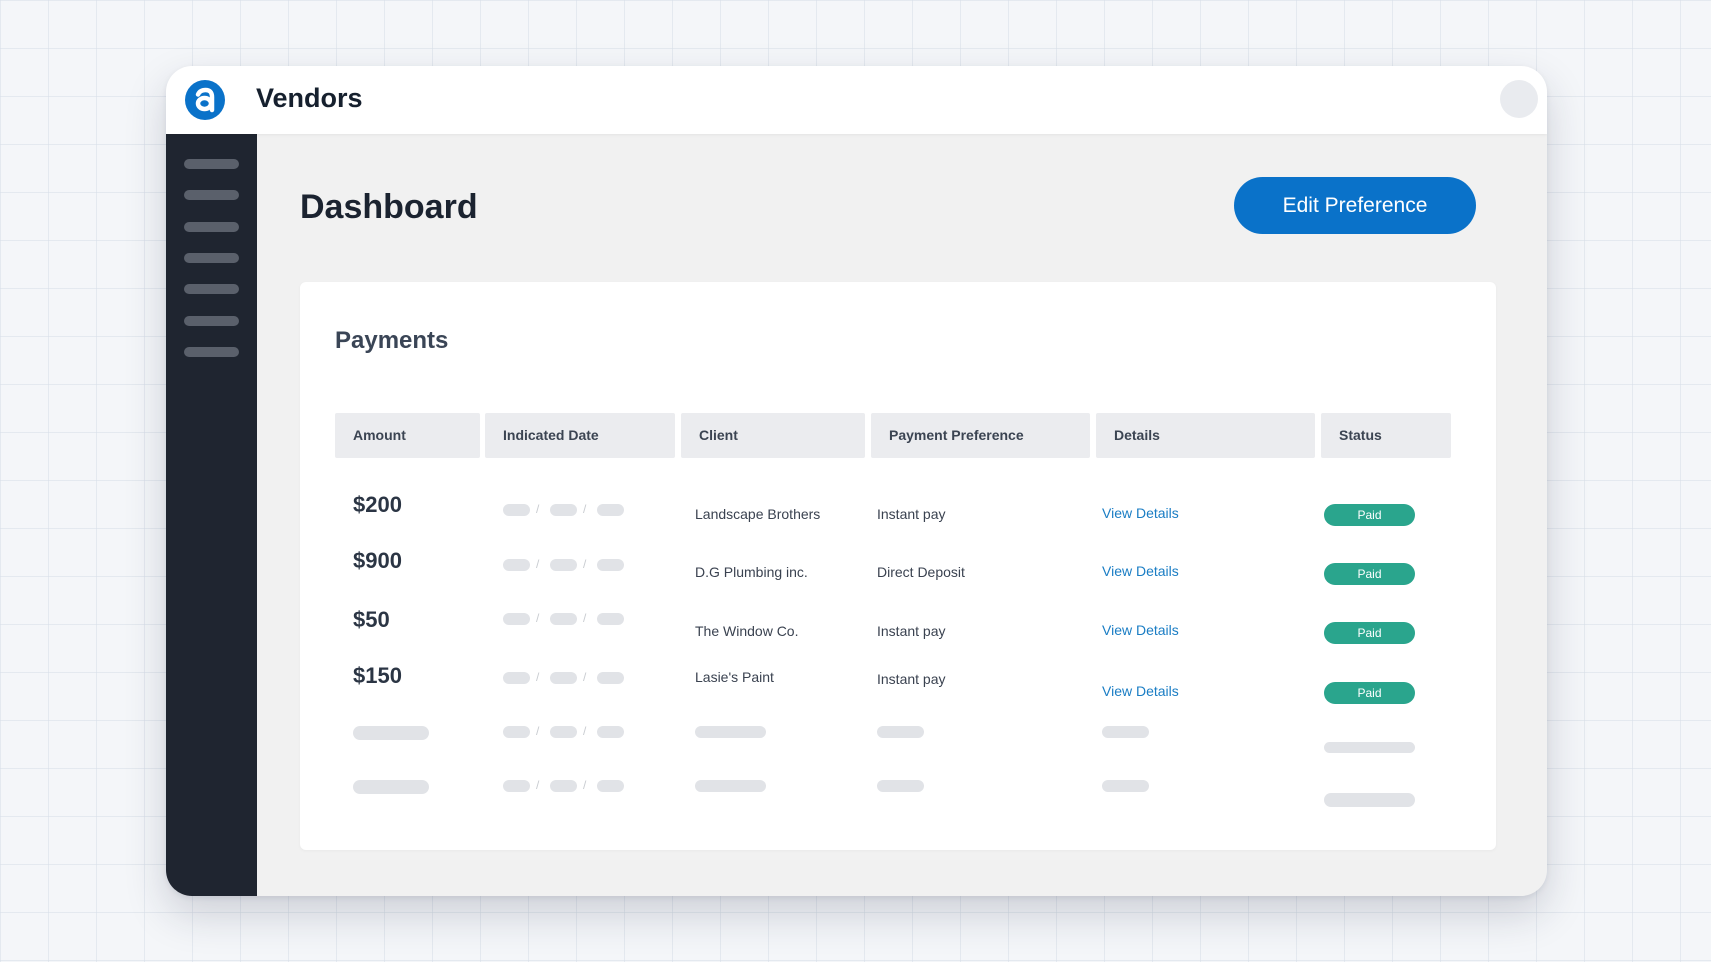 This screenshot has width=1711, height=962. I want to click on sidebar, so click(211, 515).